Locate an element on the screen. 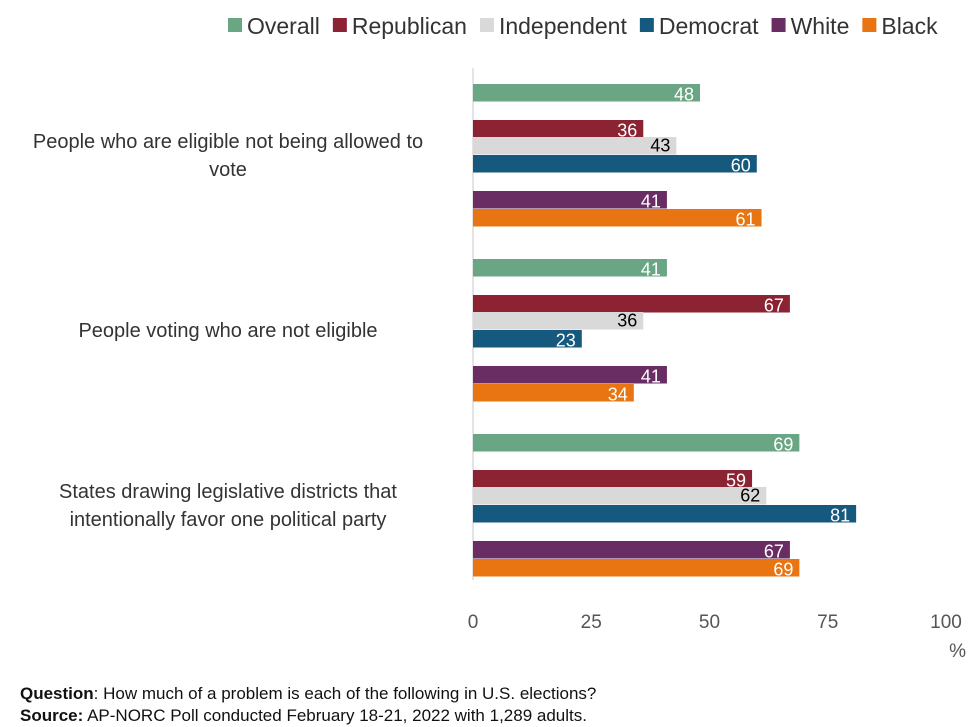 This screenshot has height=727, width=980. x-tick-label: 75 is located at coordinates (827, 622).